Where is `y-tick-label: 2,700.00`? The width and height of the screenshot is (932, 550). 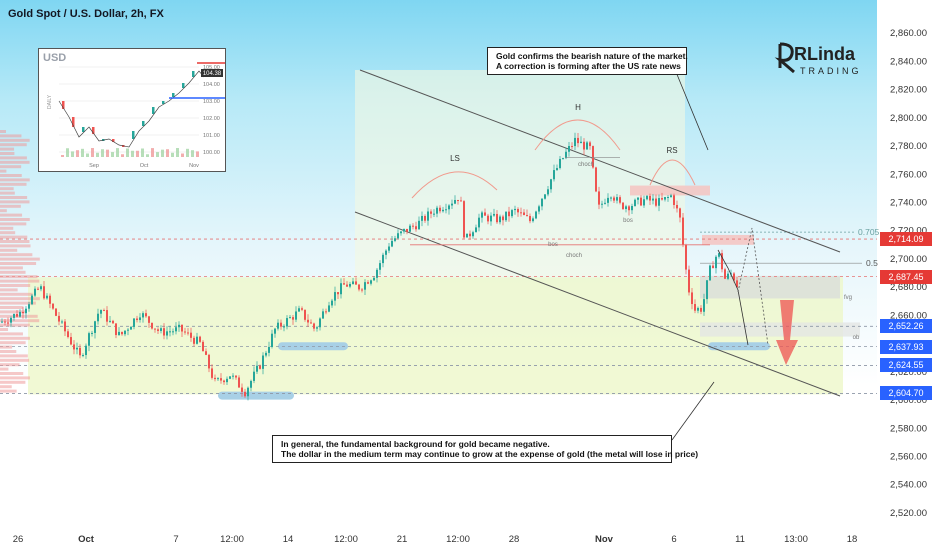
y-tick-label: 2,700.00 is located at coordinates (908, 259).